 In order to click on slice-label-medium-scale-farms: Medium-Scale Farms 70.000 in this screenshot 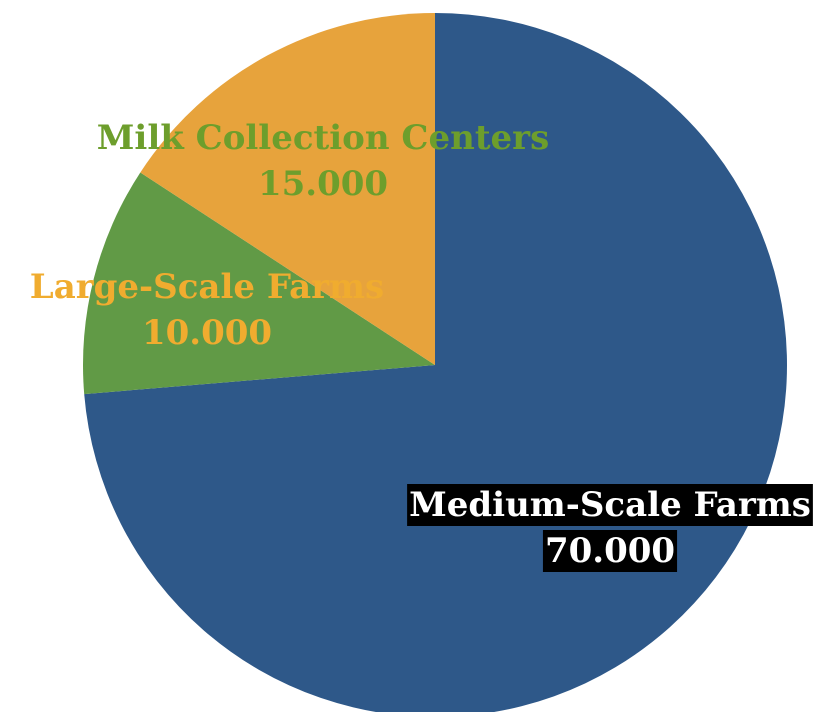, I will do `click(610, 528)`.